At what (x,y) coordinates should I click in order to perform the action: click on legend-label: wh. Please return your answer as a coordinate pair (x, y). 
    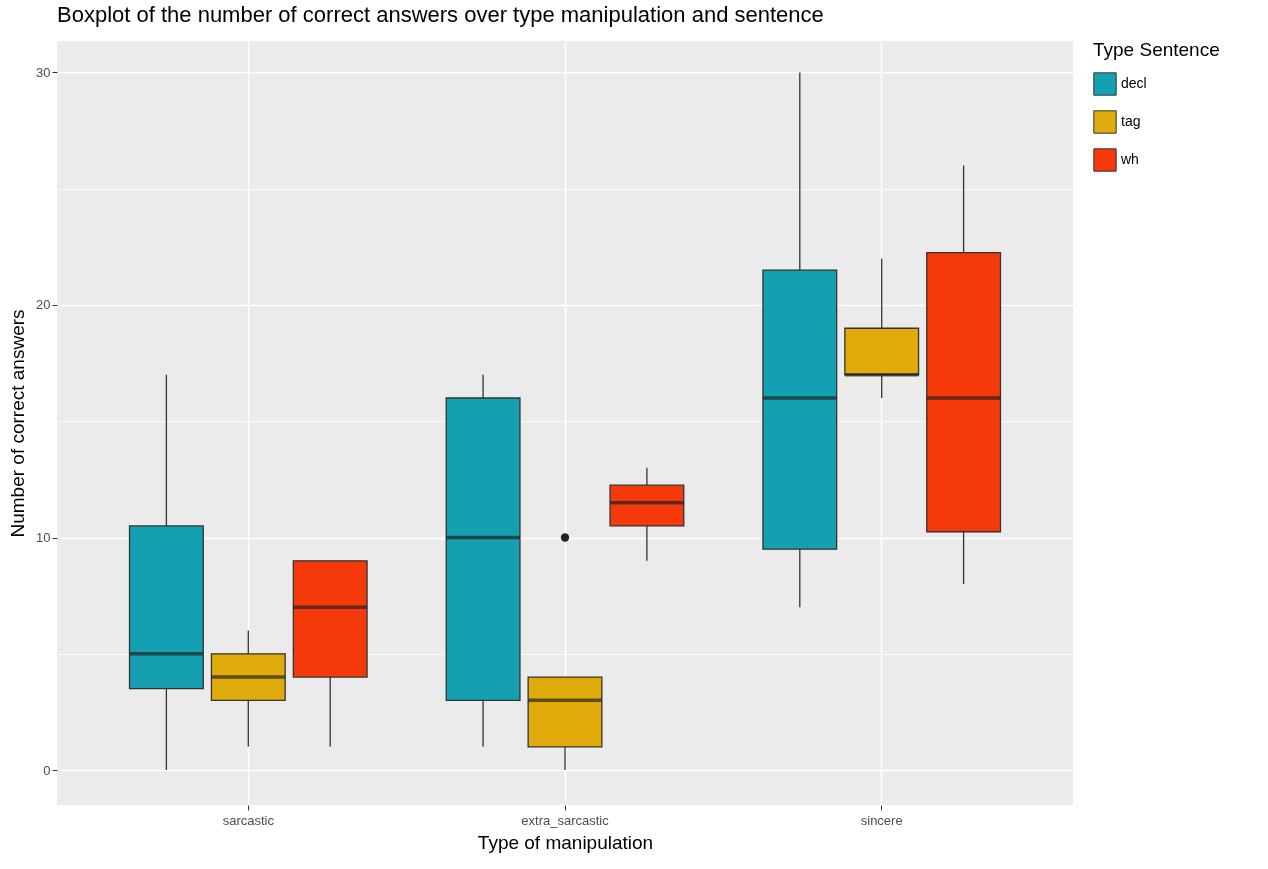
    Looking at the image, I should click on (1129, 159).